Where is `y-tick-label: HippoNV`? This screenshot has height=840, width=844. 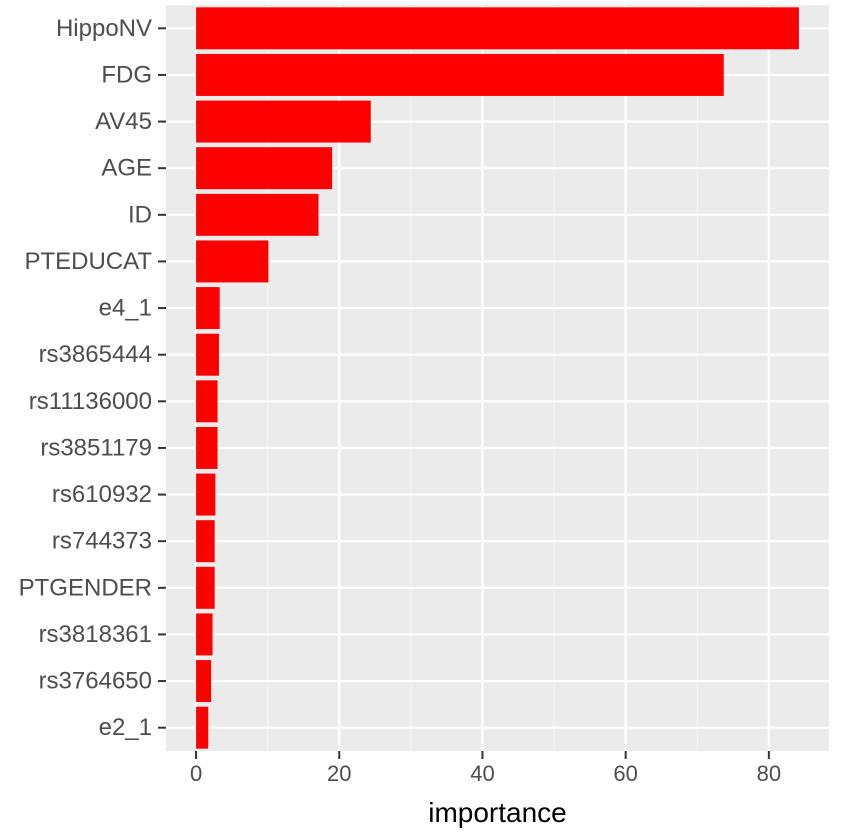 y-tick-label: HippoNV is located at coordinates (104, 28).